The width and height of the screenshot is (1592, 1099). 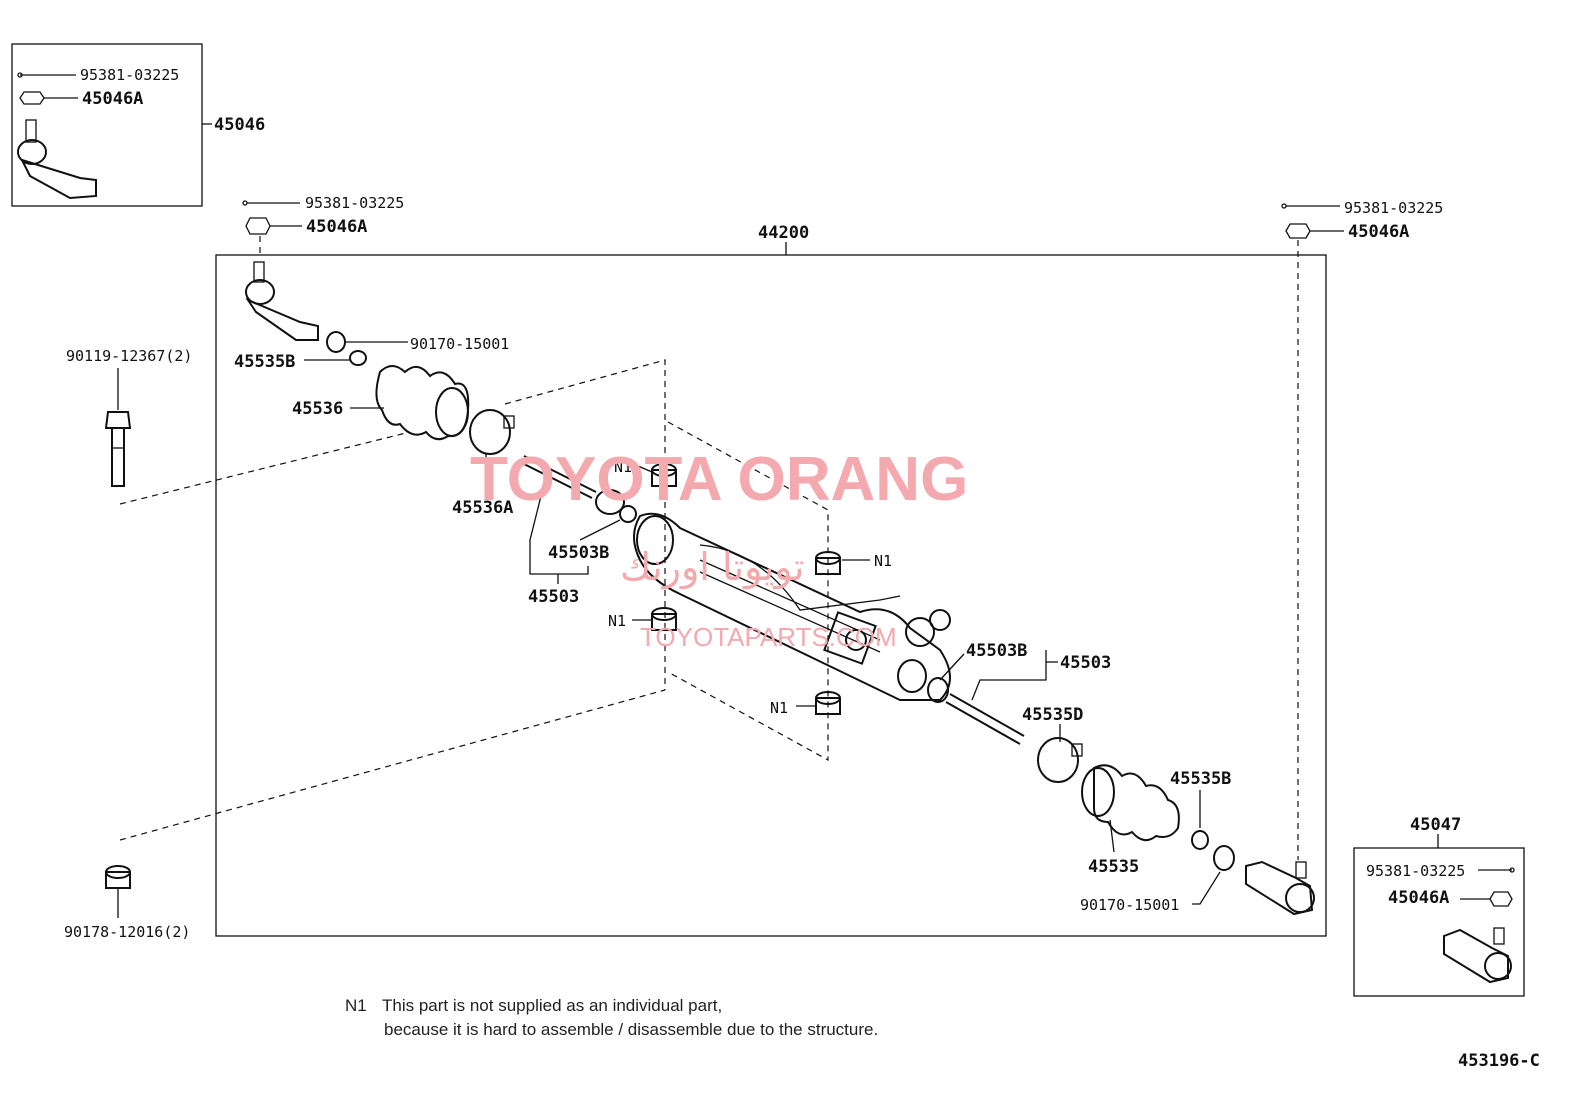 What do you see at coordinates (792, 607) in the screenshot?
I see `rack-housing-icon` at bounding box center [792, 607].